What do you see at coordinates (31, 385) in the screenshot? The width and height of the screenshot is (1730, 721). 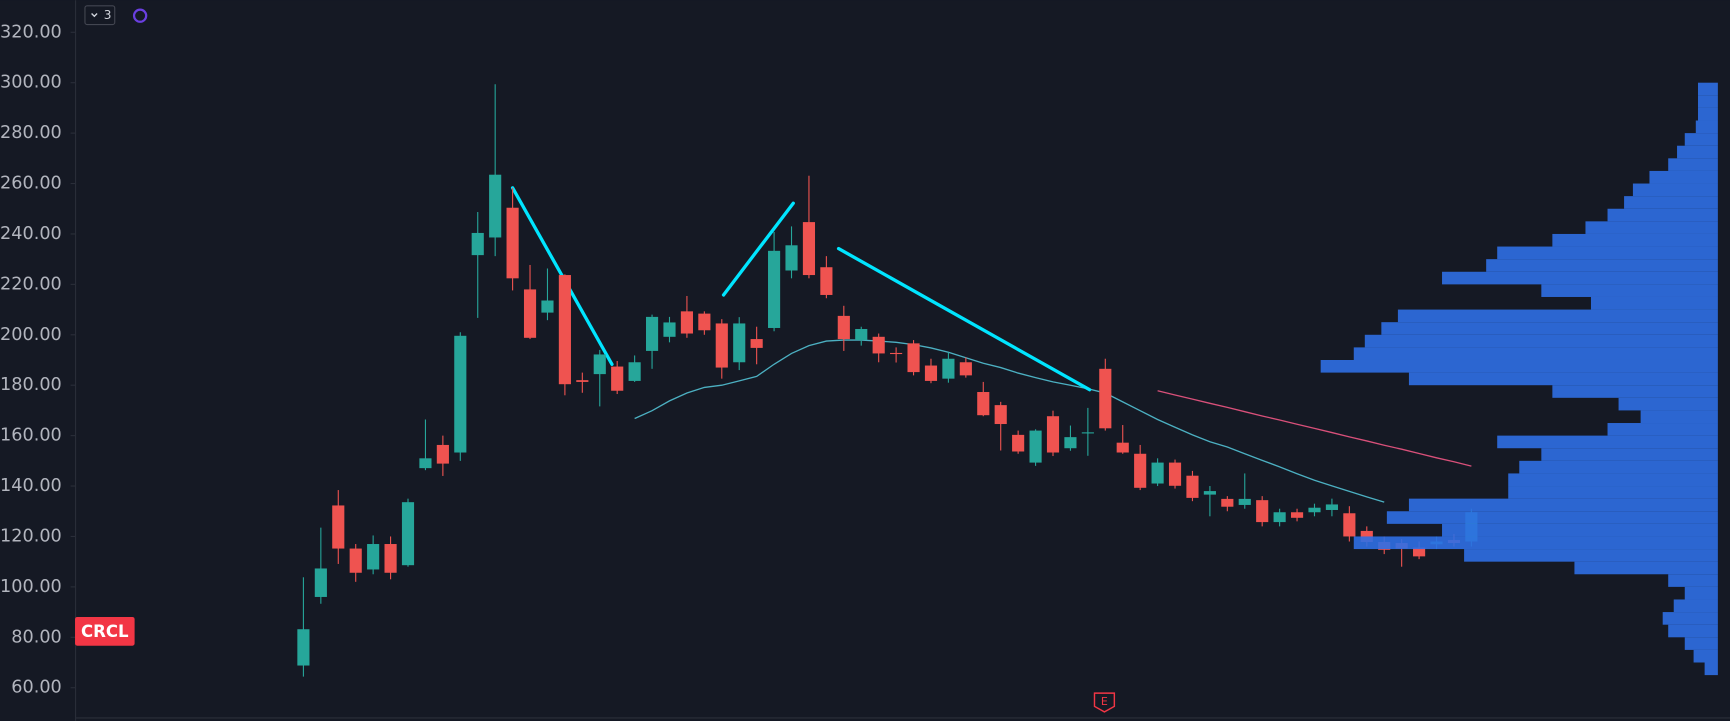 I see `y-tick-label: 180.00` at bounding box center [31, 385].